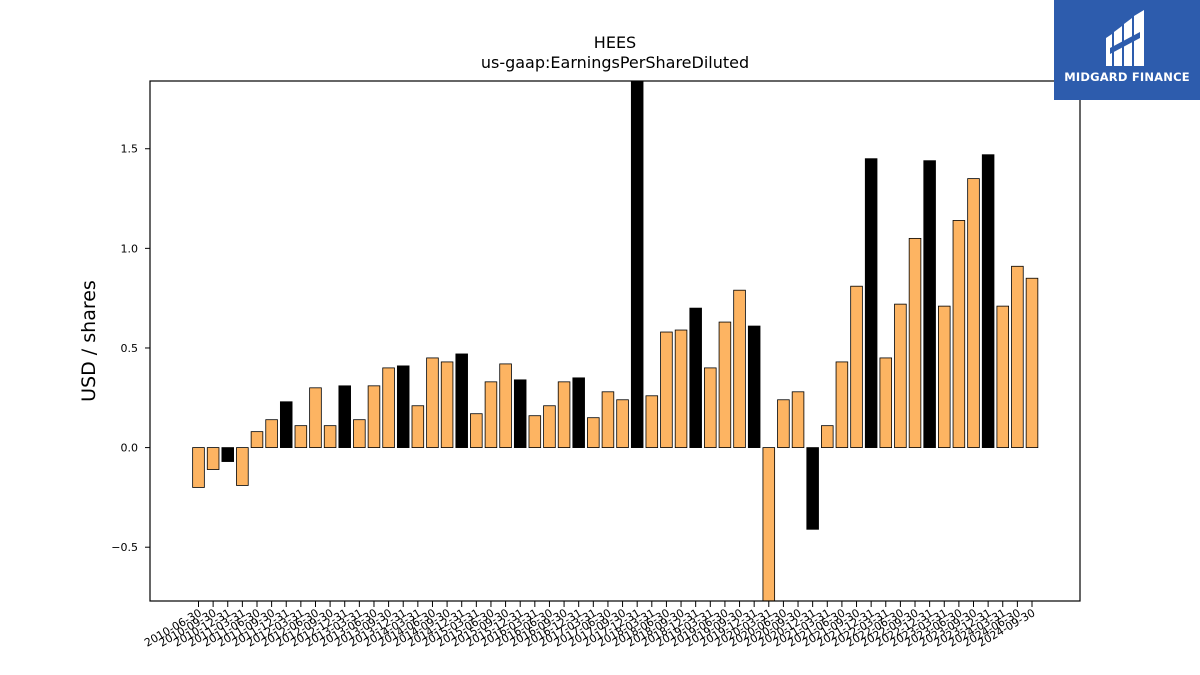 Image resolution: width=1200 pixels, height=675 pixels. What do you see at coordinates (1127, 77) in the screenshot?
I see `brand-name: MIDGARD FINANCE` at bounding box center [1127, 77].